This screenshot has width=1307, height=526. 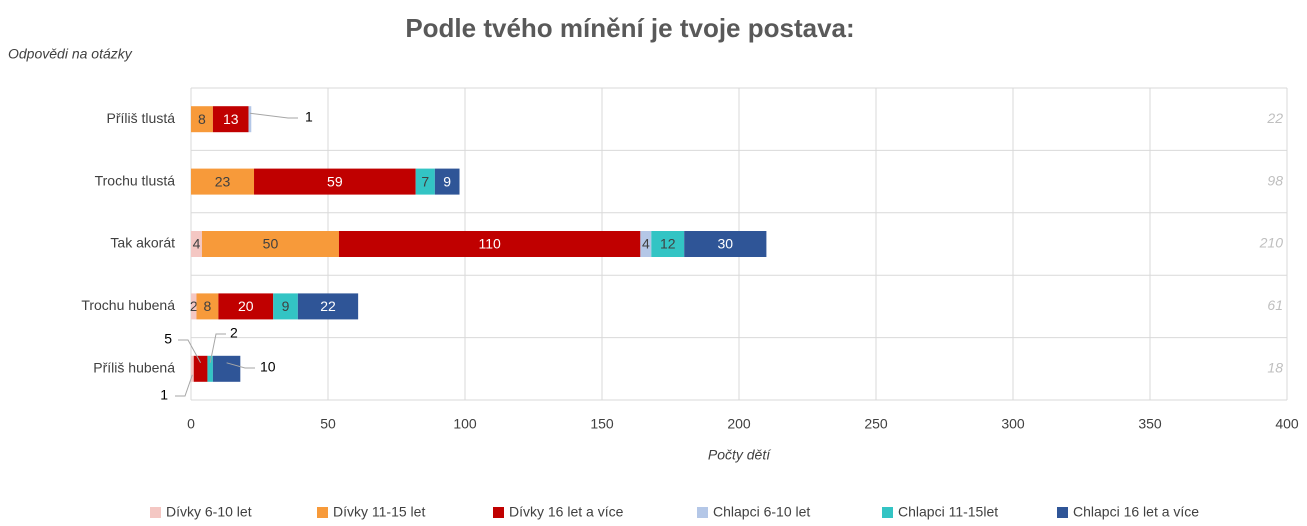 What do you see at coordinates (739, 424) in the screenshot?
I see `x-tick-label: 200` at bounding box center [739, 424].